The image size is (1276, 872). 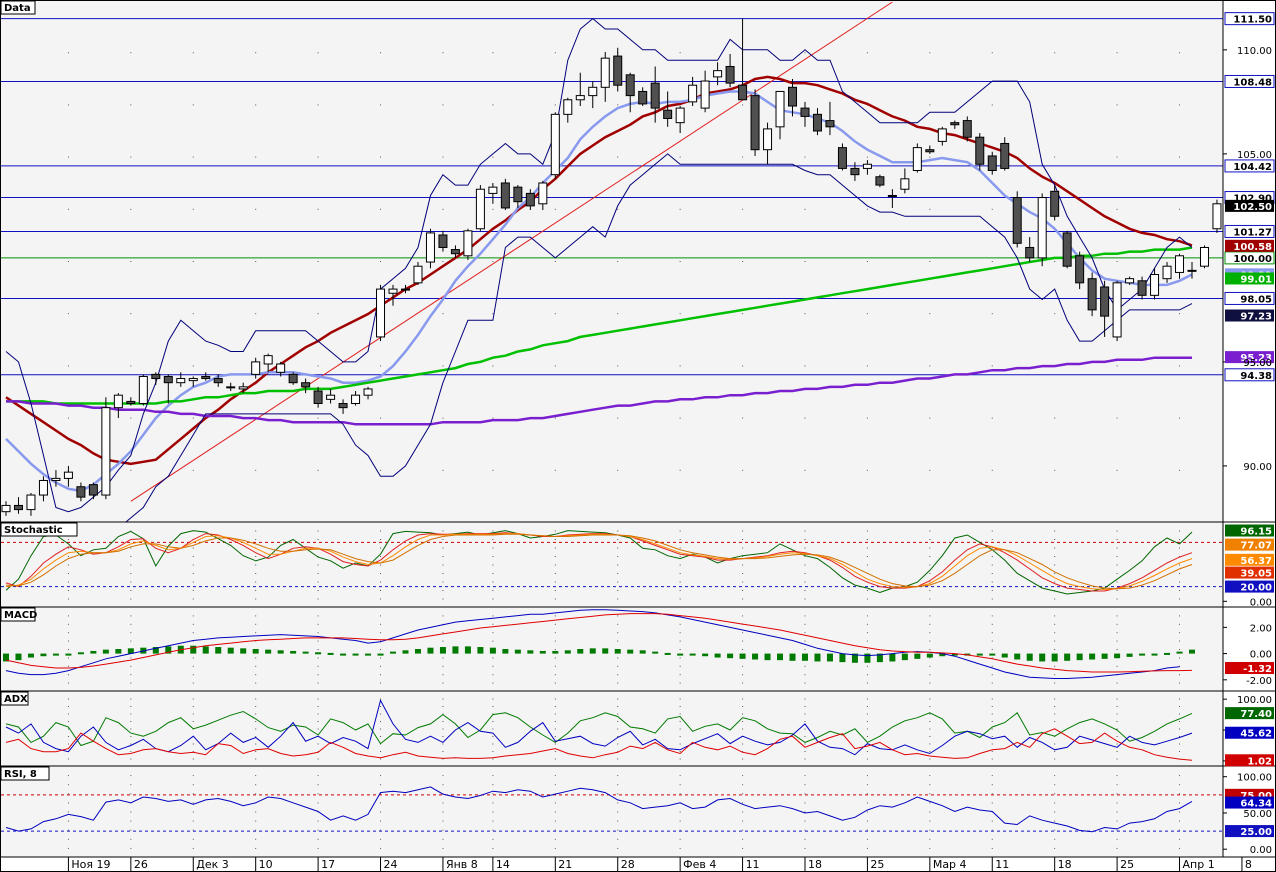 I want to click on value-badge-text: 96.15, so click(x=1256, y=532).